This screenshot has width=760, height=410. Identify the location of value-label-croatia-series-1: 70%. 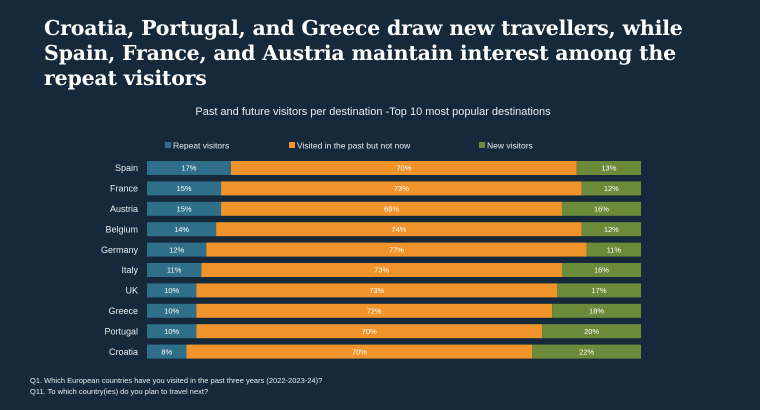
(359, 351).